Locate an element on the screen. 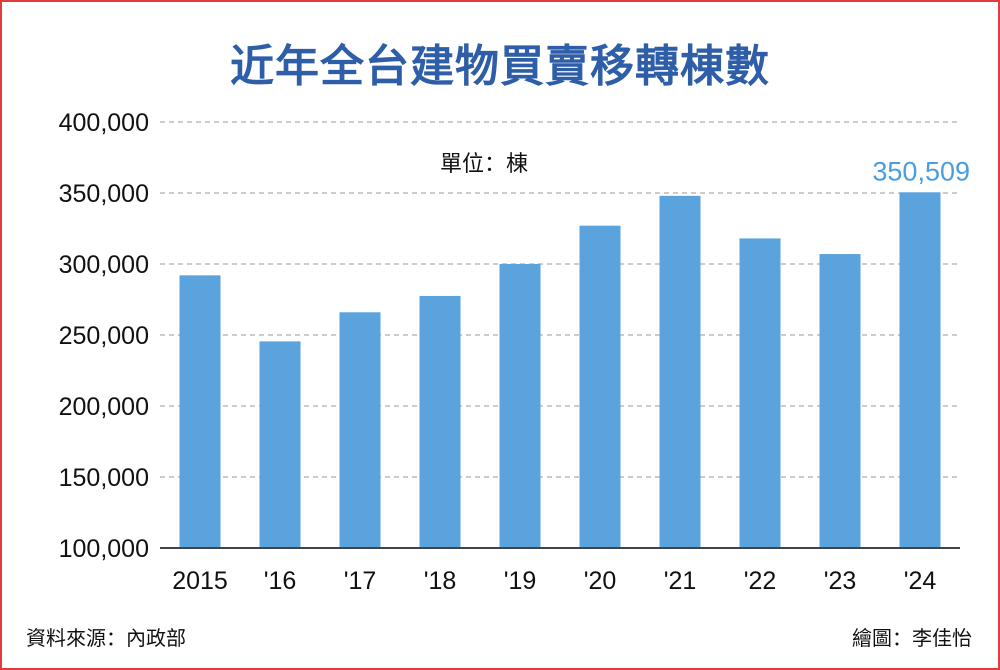  x-tick-label: '17 is located at coordinates (360, 581).